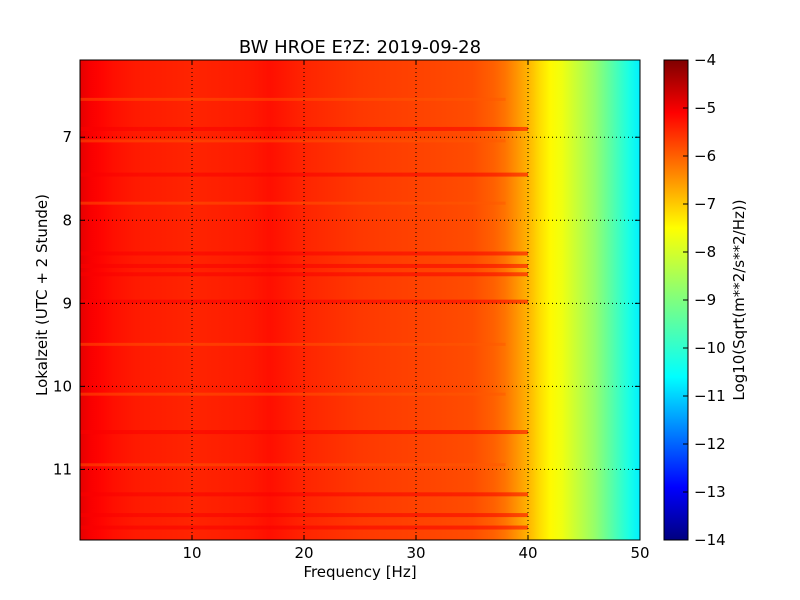 Image resolution: width=800 pixels, height=600 pixels. Describe the element at coordinates (62, 386) in the screenshot. I see `y-tick-label: 10` at that location.